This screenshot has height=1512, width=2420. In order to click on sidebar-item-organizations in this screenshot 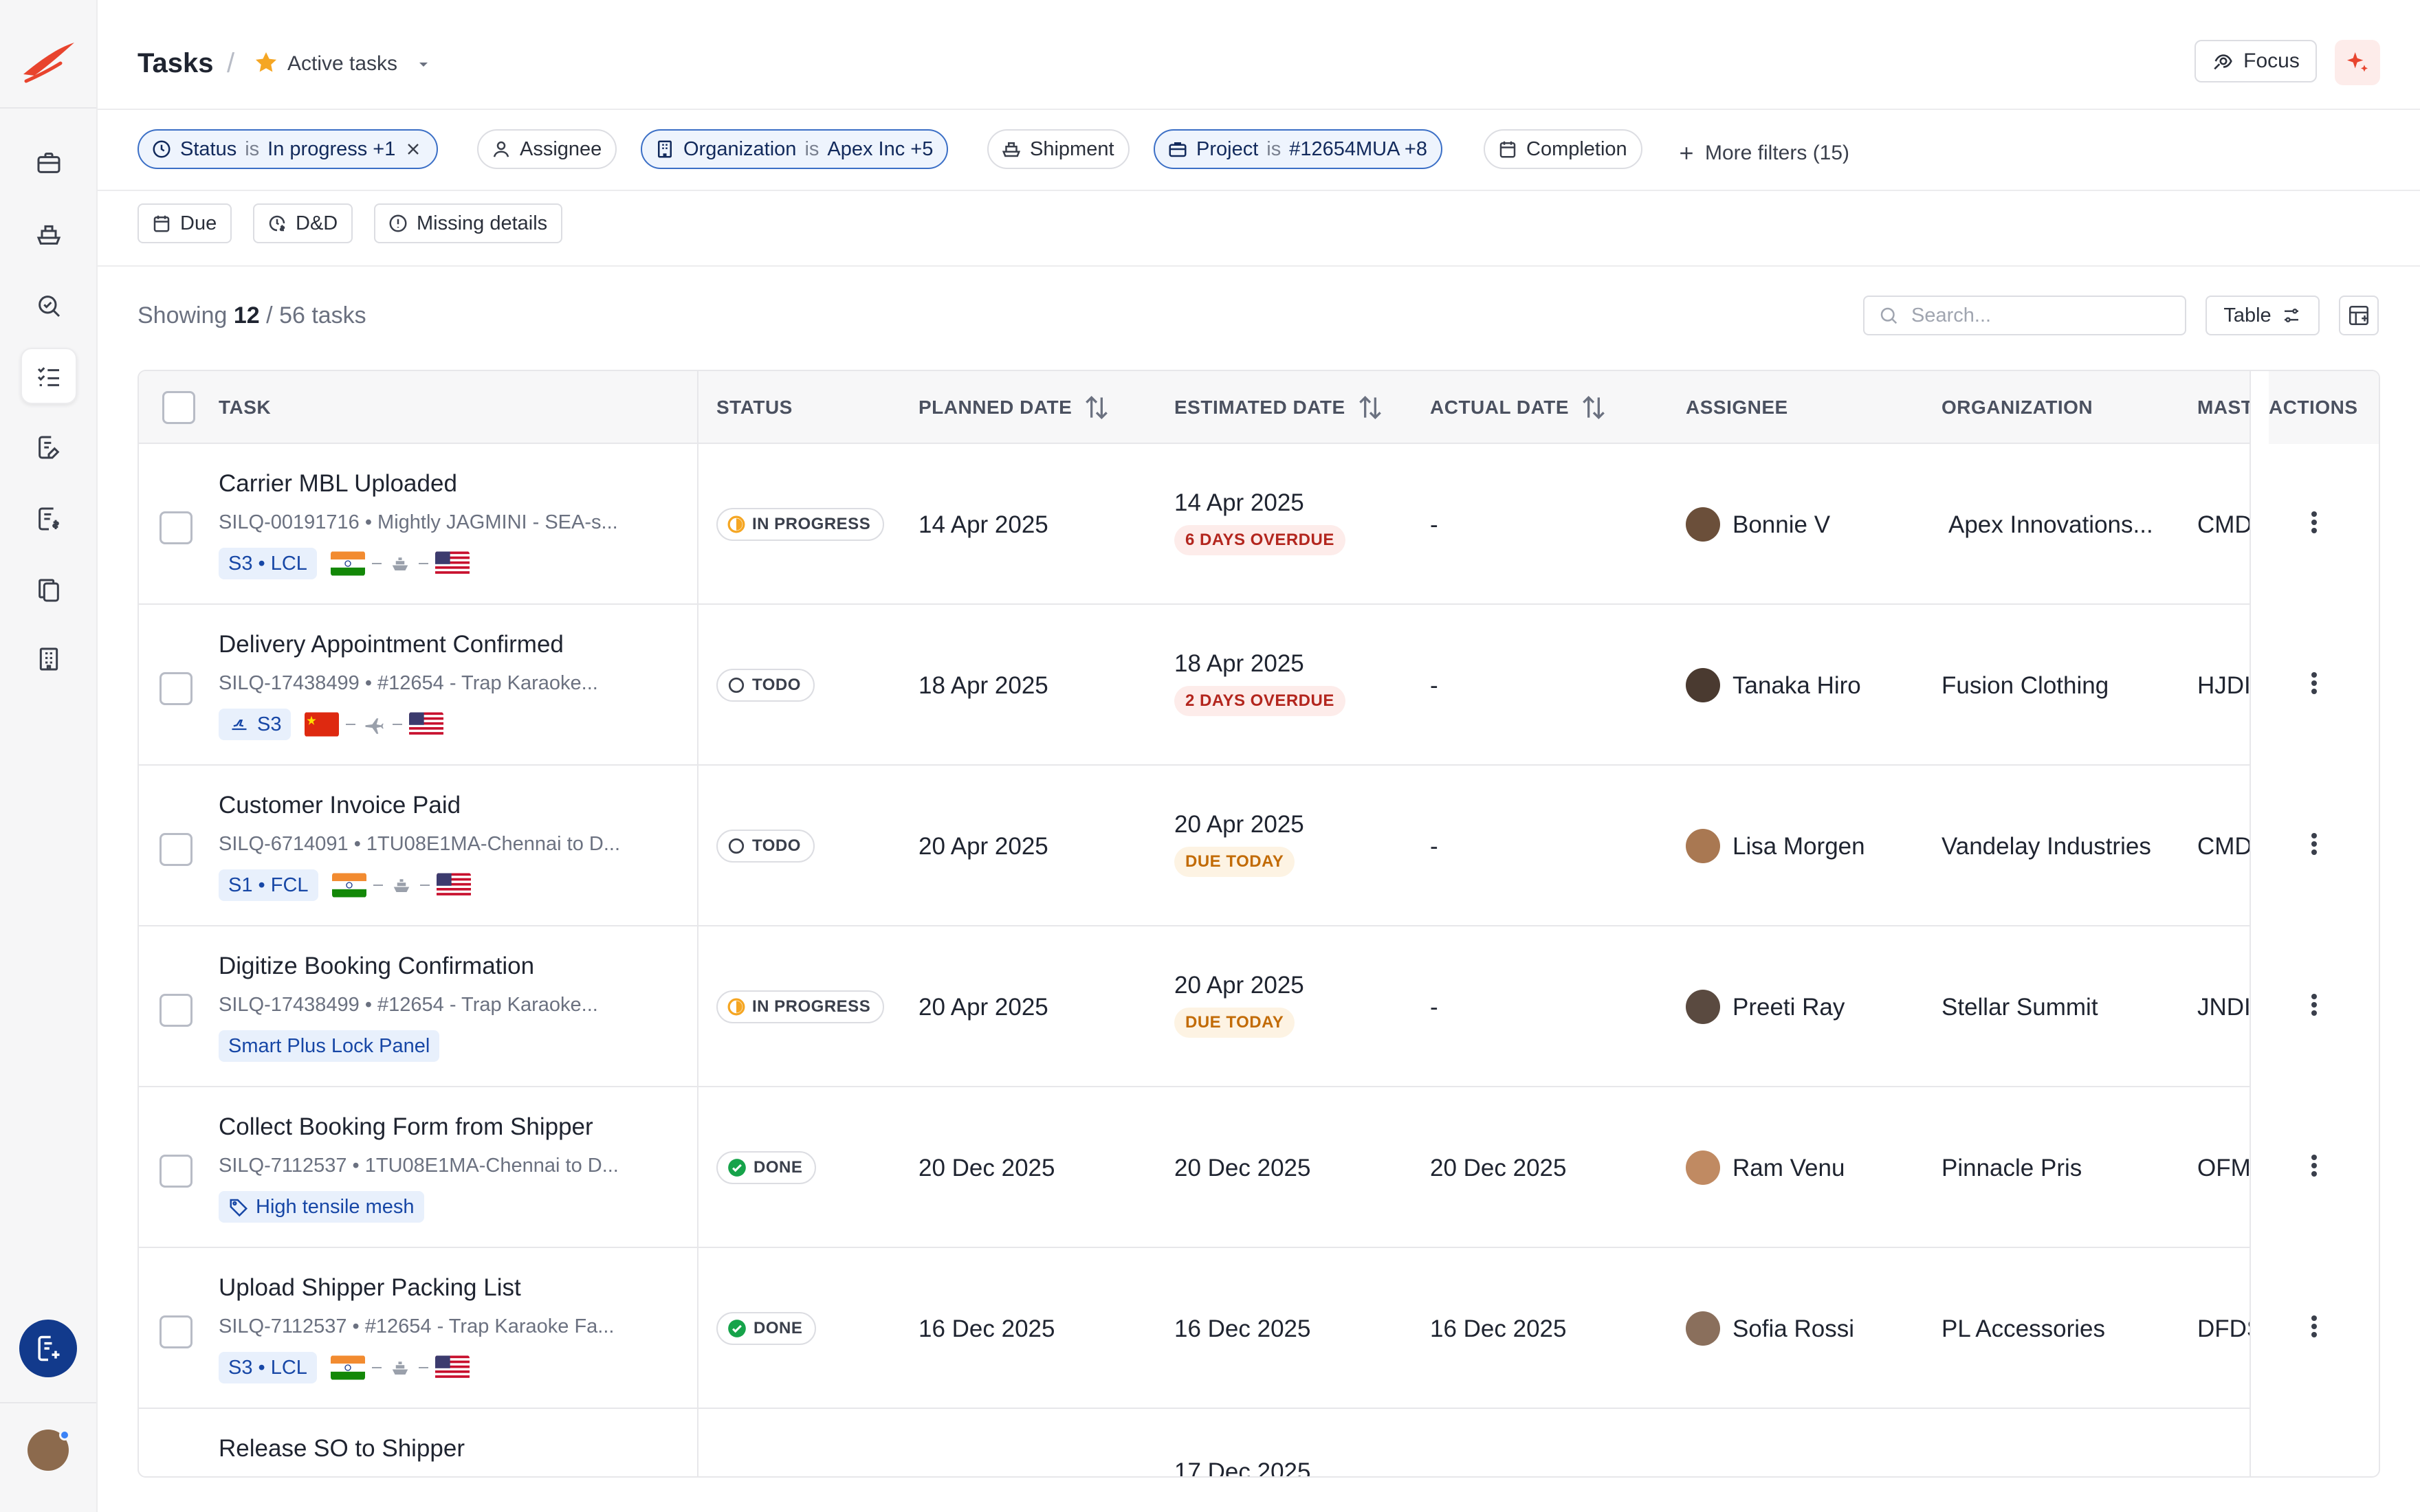, I will do `click(49, 659)`.